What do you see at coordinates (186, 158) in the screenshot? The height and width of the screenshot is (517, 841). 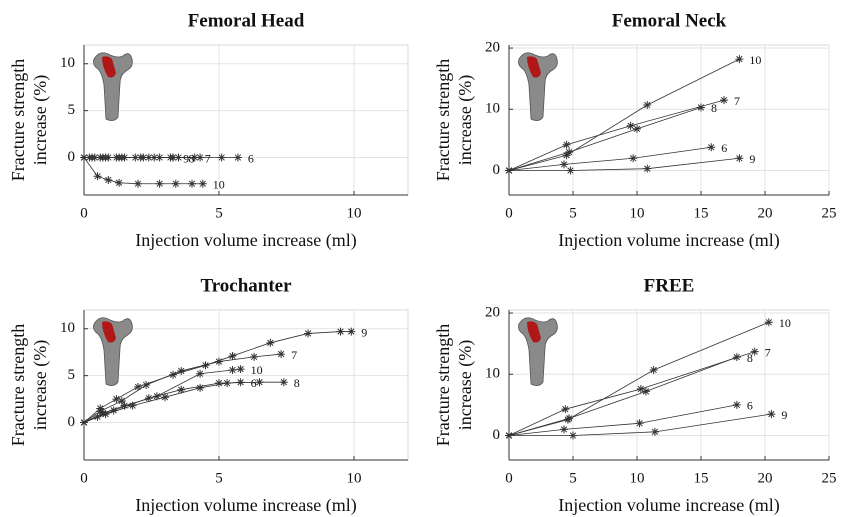 I see `series-label: 9` at bounding box center [186, 158].